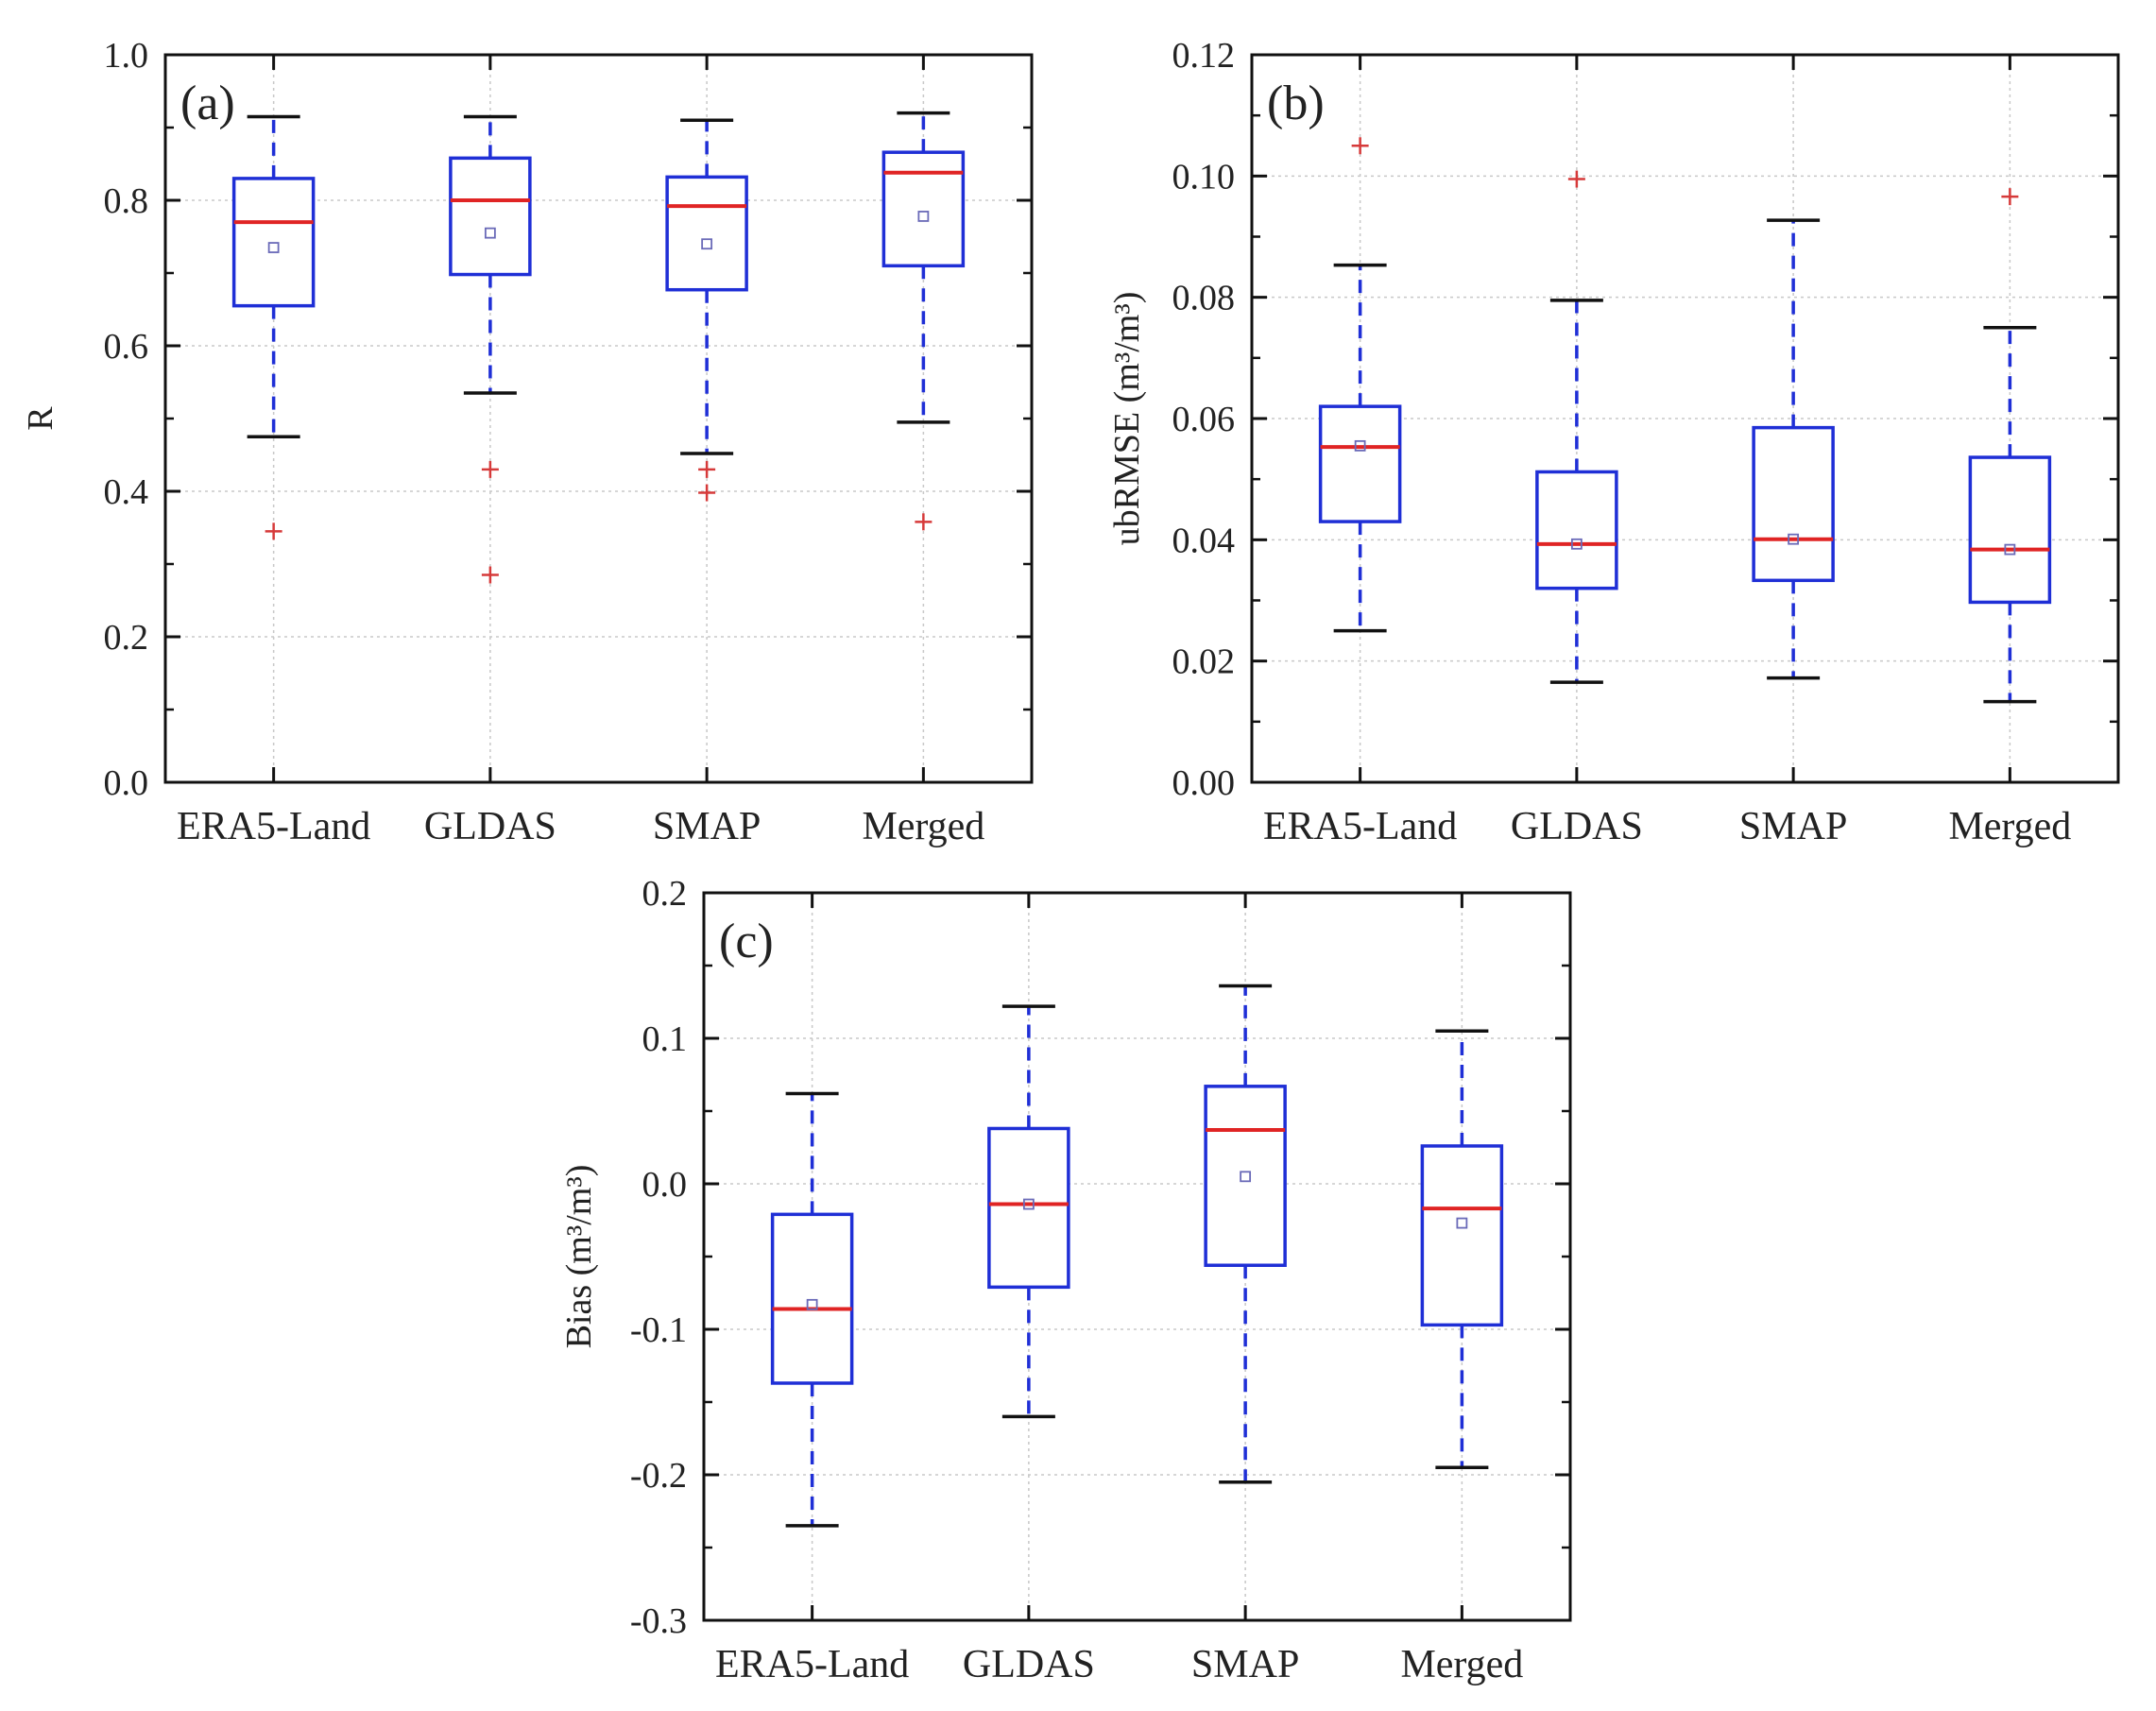  Describe the element at coordinates (923, 826) in the screenshot. I see `x-tick-label-a: Merged` at that location.